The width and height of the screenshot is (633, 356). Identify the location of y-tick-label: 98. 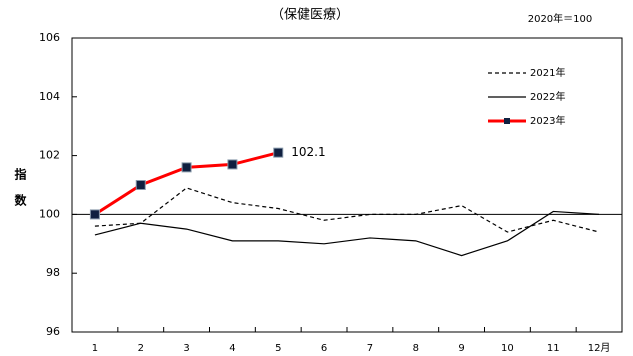
(53, 272).